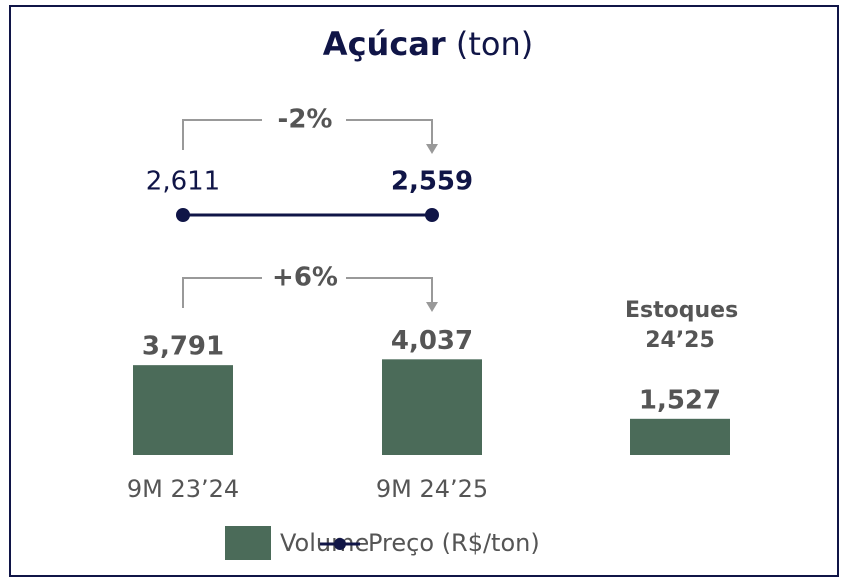  I want to click on category-label: 9M 23’24, so click(183, 489).